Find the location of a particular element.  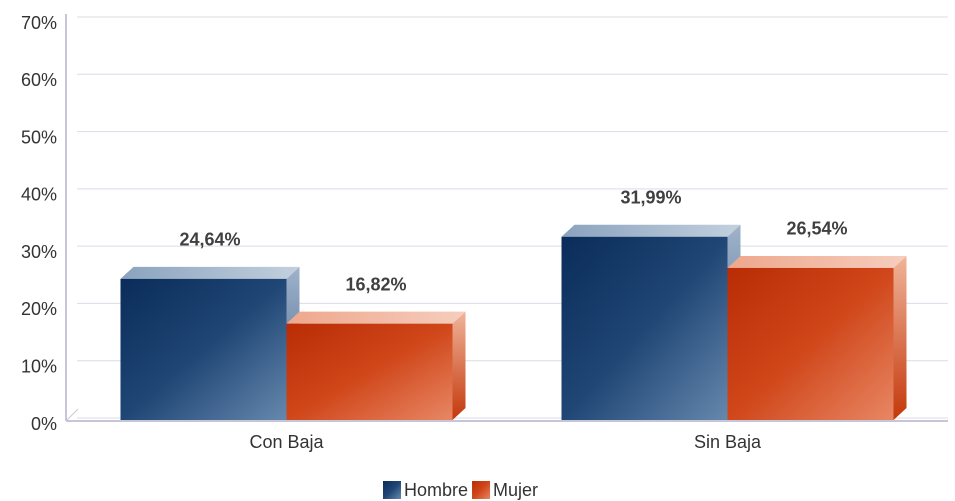

value-label: 31,99% is located at coordinates (650, 197).